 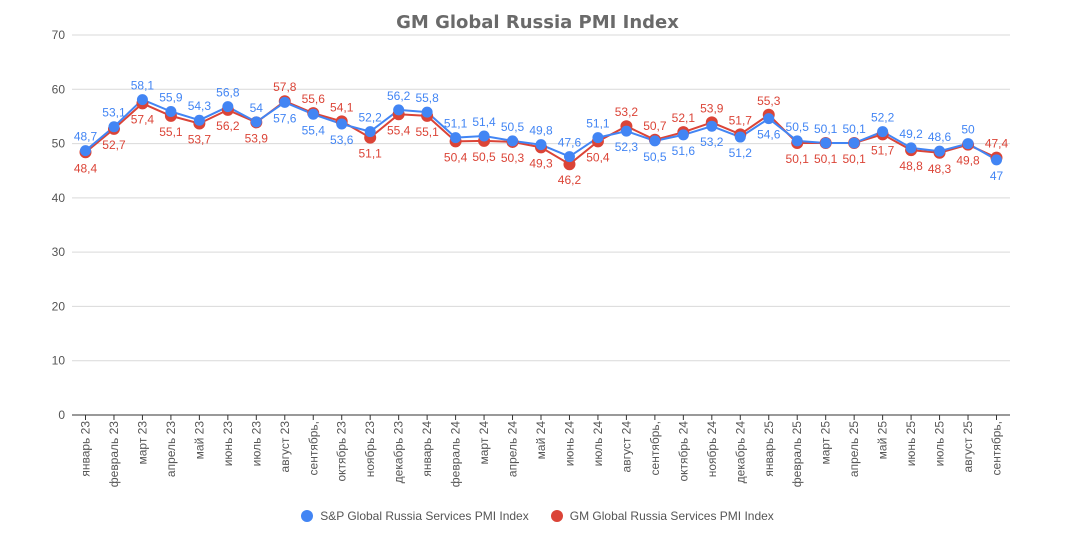 What do you see at coordinates (968, 161) in the screenshot?
I see `data-label-gm: 49,8` at bounding box center [968, 161].